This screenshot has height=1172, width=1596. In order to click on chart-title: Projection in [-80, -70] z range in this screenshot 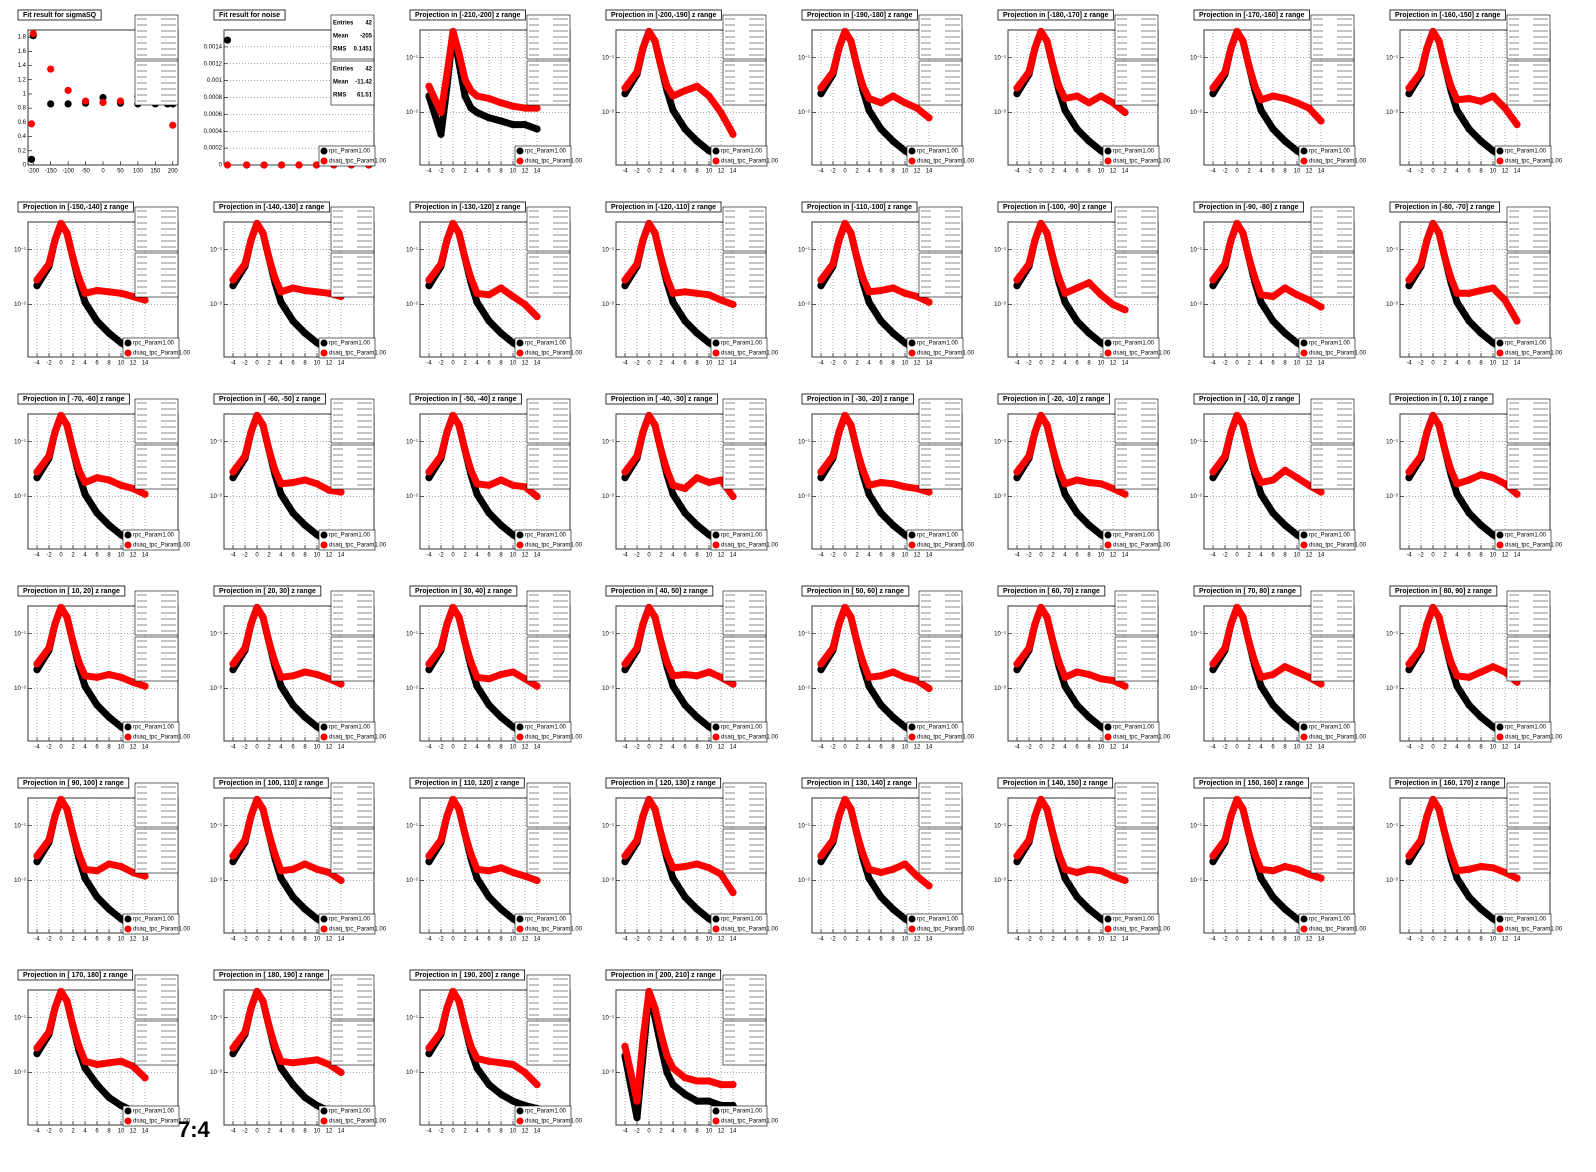, I will do `click(1445, 207)`.